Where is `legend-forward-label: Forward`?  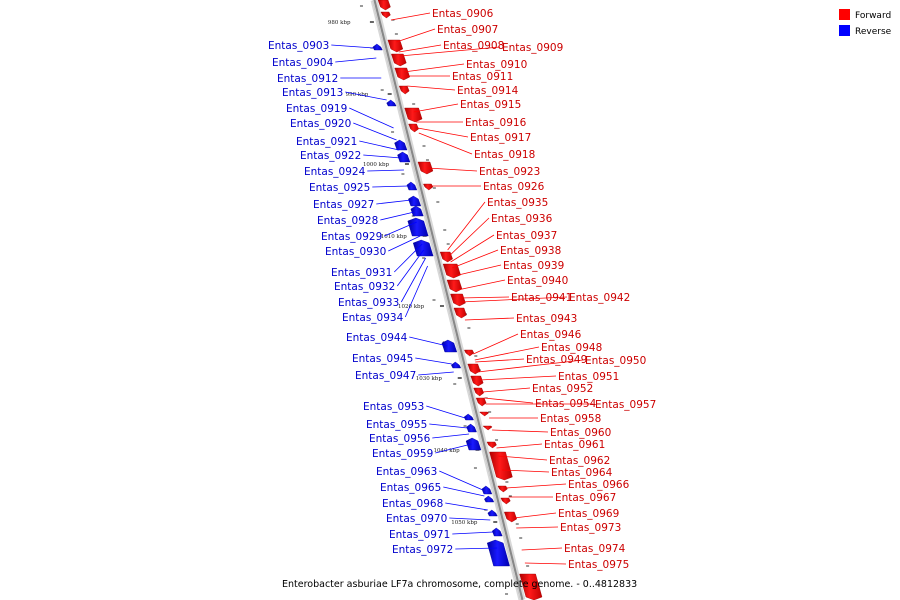
legend-forward-label: Forward is located at coordinates (873, 16).